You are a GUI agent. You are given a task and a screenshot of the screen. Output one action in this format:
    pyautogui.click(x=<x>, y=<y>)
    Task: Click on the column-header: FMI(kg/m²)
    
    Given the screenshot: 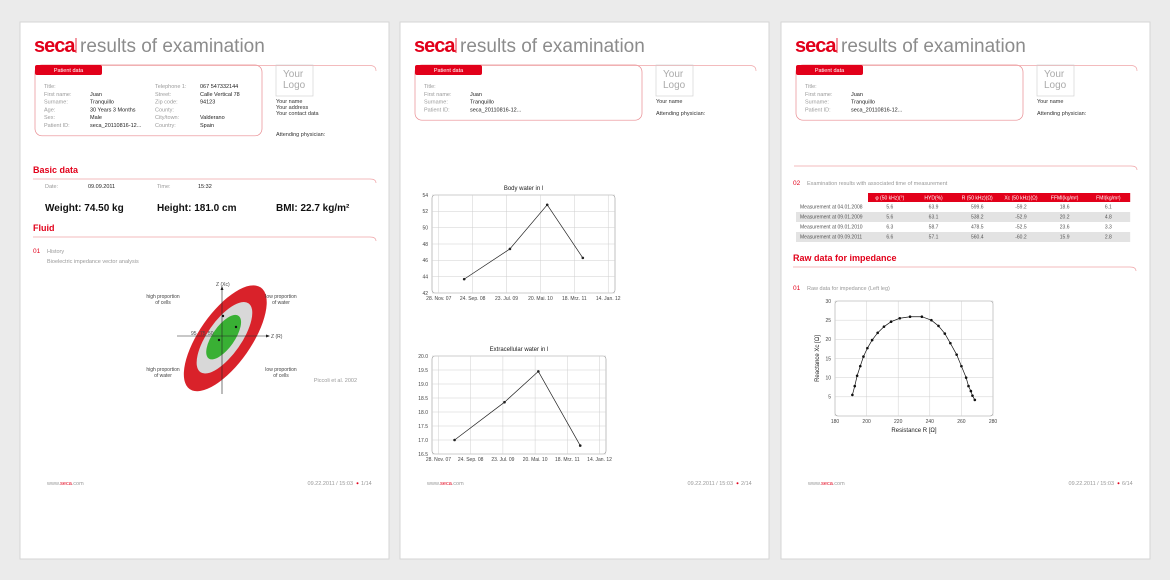 What is the action you would take?
    pyautogui.click(x=1108, y=199)
    